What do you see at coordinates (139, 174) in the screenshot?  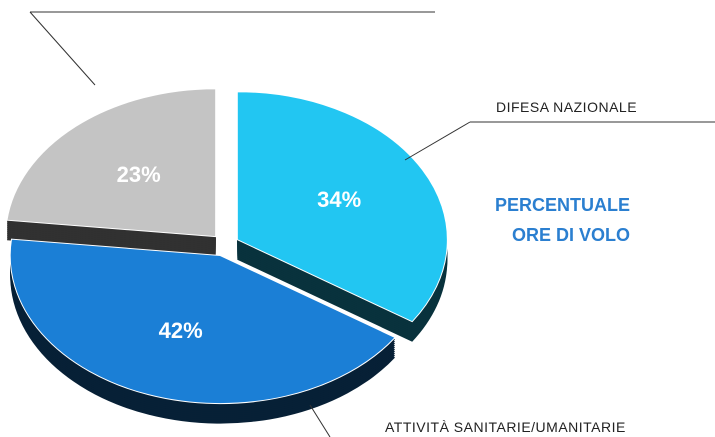 I see `value-label: 23%` at bounding box center [139, 174].